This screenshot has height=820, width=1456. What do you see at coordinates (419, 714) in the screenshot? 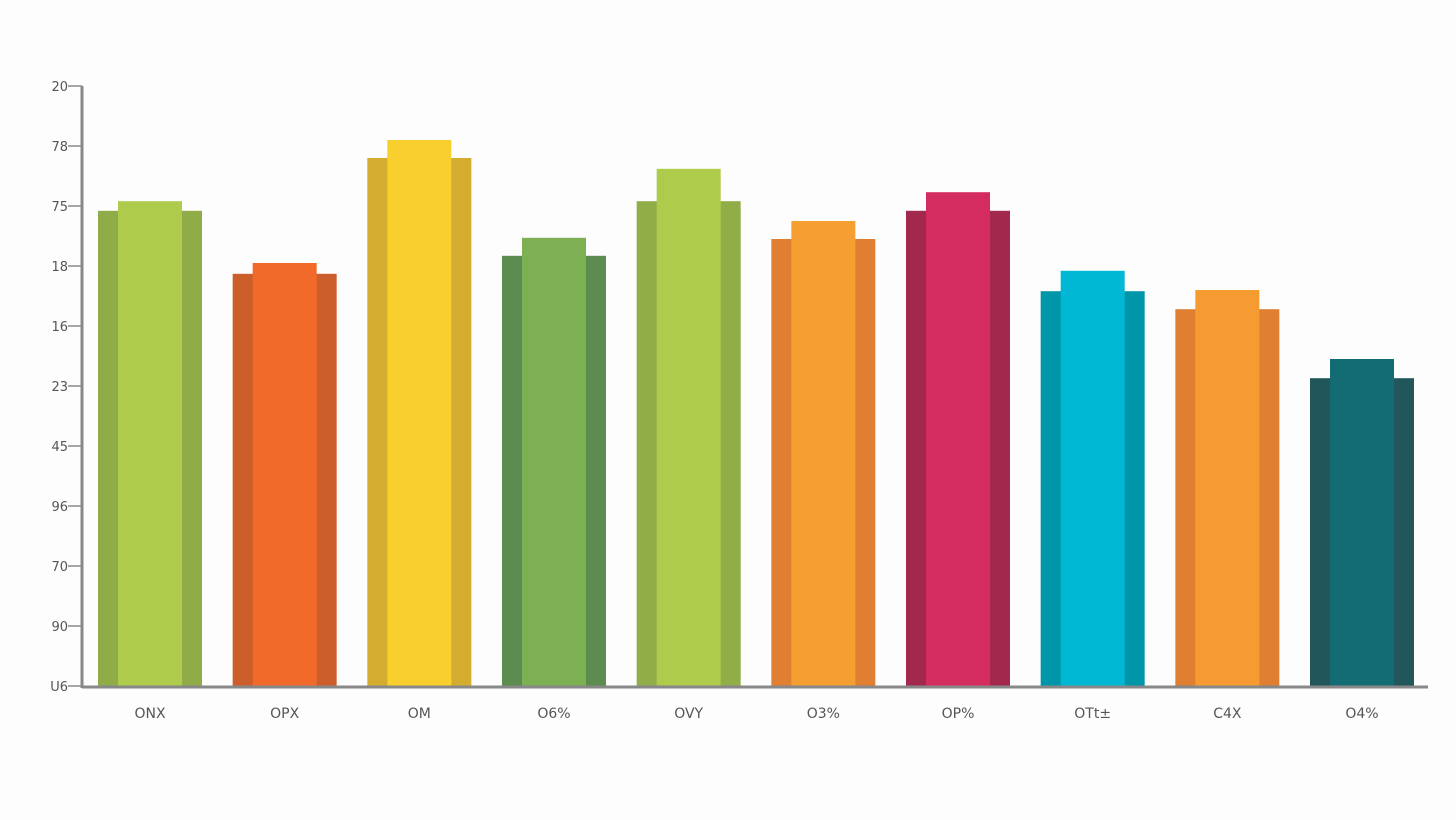
I see `x-tick-label: OM` at bounding box center [419, 714].